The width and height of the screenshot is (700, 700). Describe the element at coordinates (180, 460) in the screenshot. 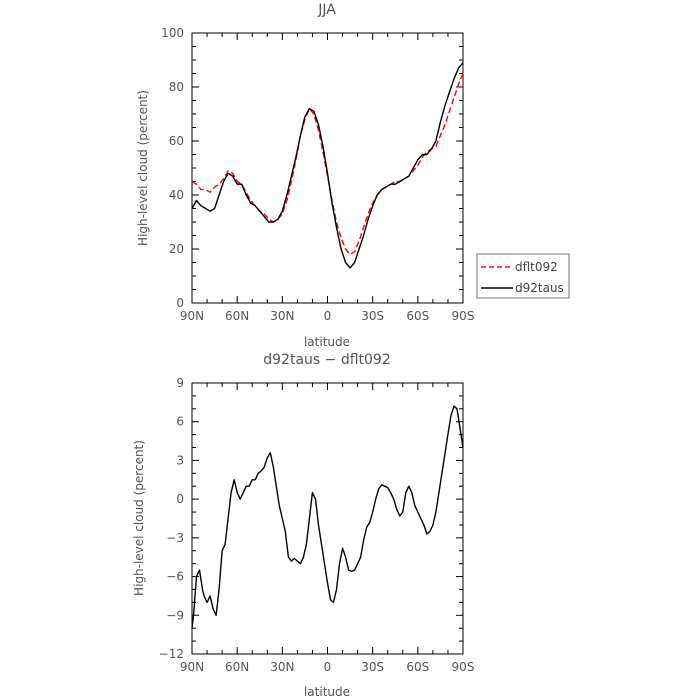

I see `bottom-y-tick-label: 3` at that location.